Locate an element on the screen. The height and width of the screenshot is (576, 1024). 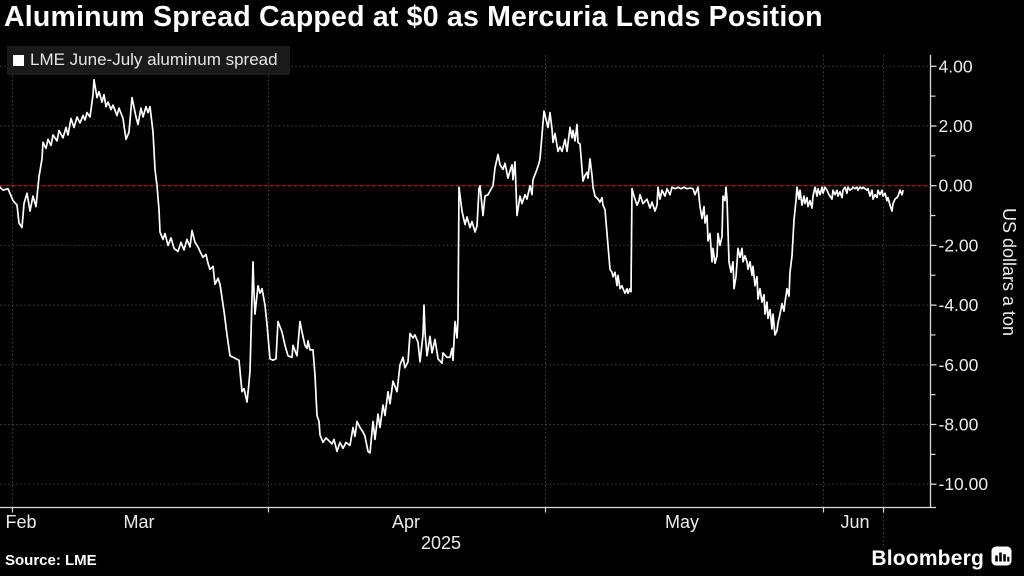
legend: LME June-July aluminum spread is located at coordinates (148, 60).